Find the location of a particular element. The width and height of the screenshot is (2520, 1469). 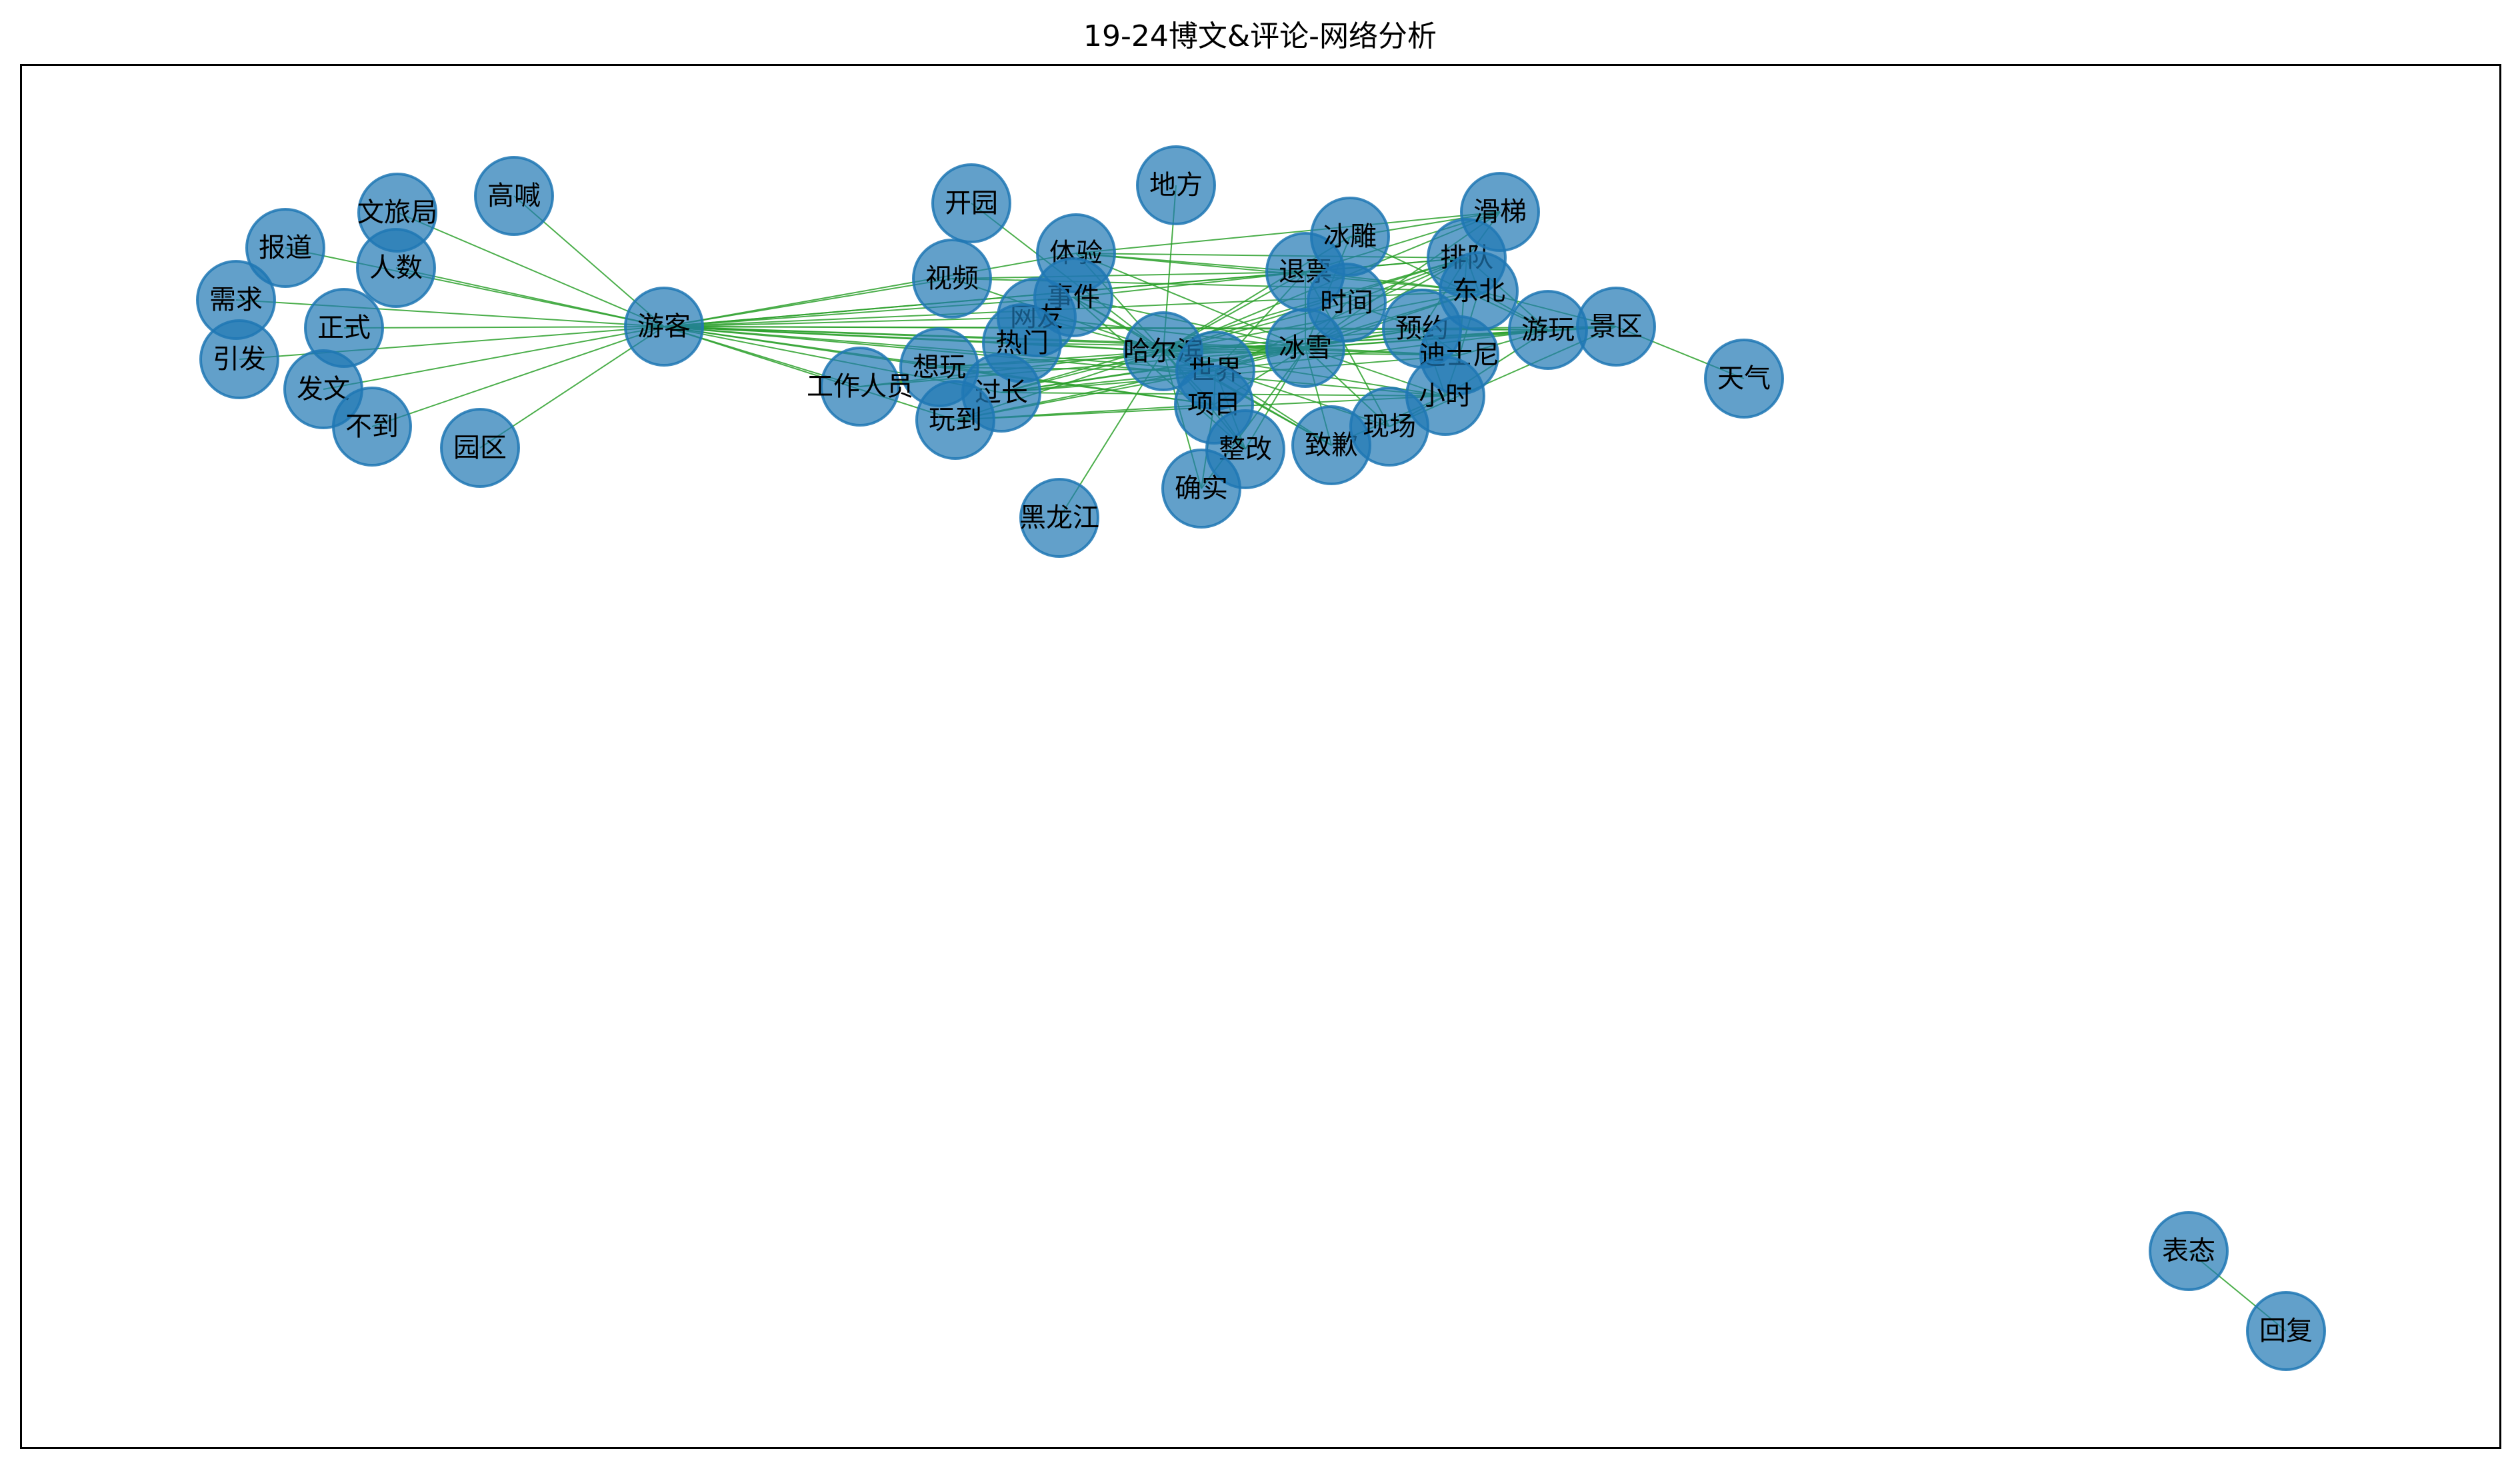

node-label: 景区 is located at coordinates (1616, 326).